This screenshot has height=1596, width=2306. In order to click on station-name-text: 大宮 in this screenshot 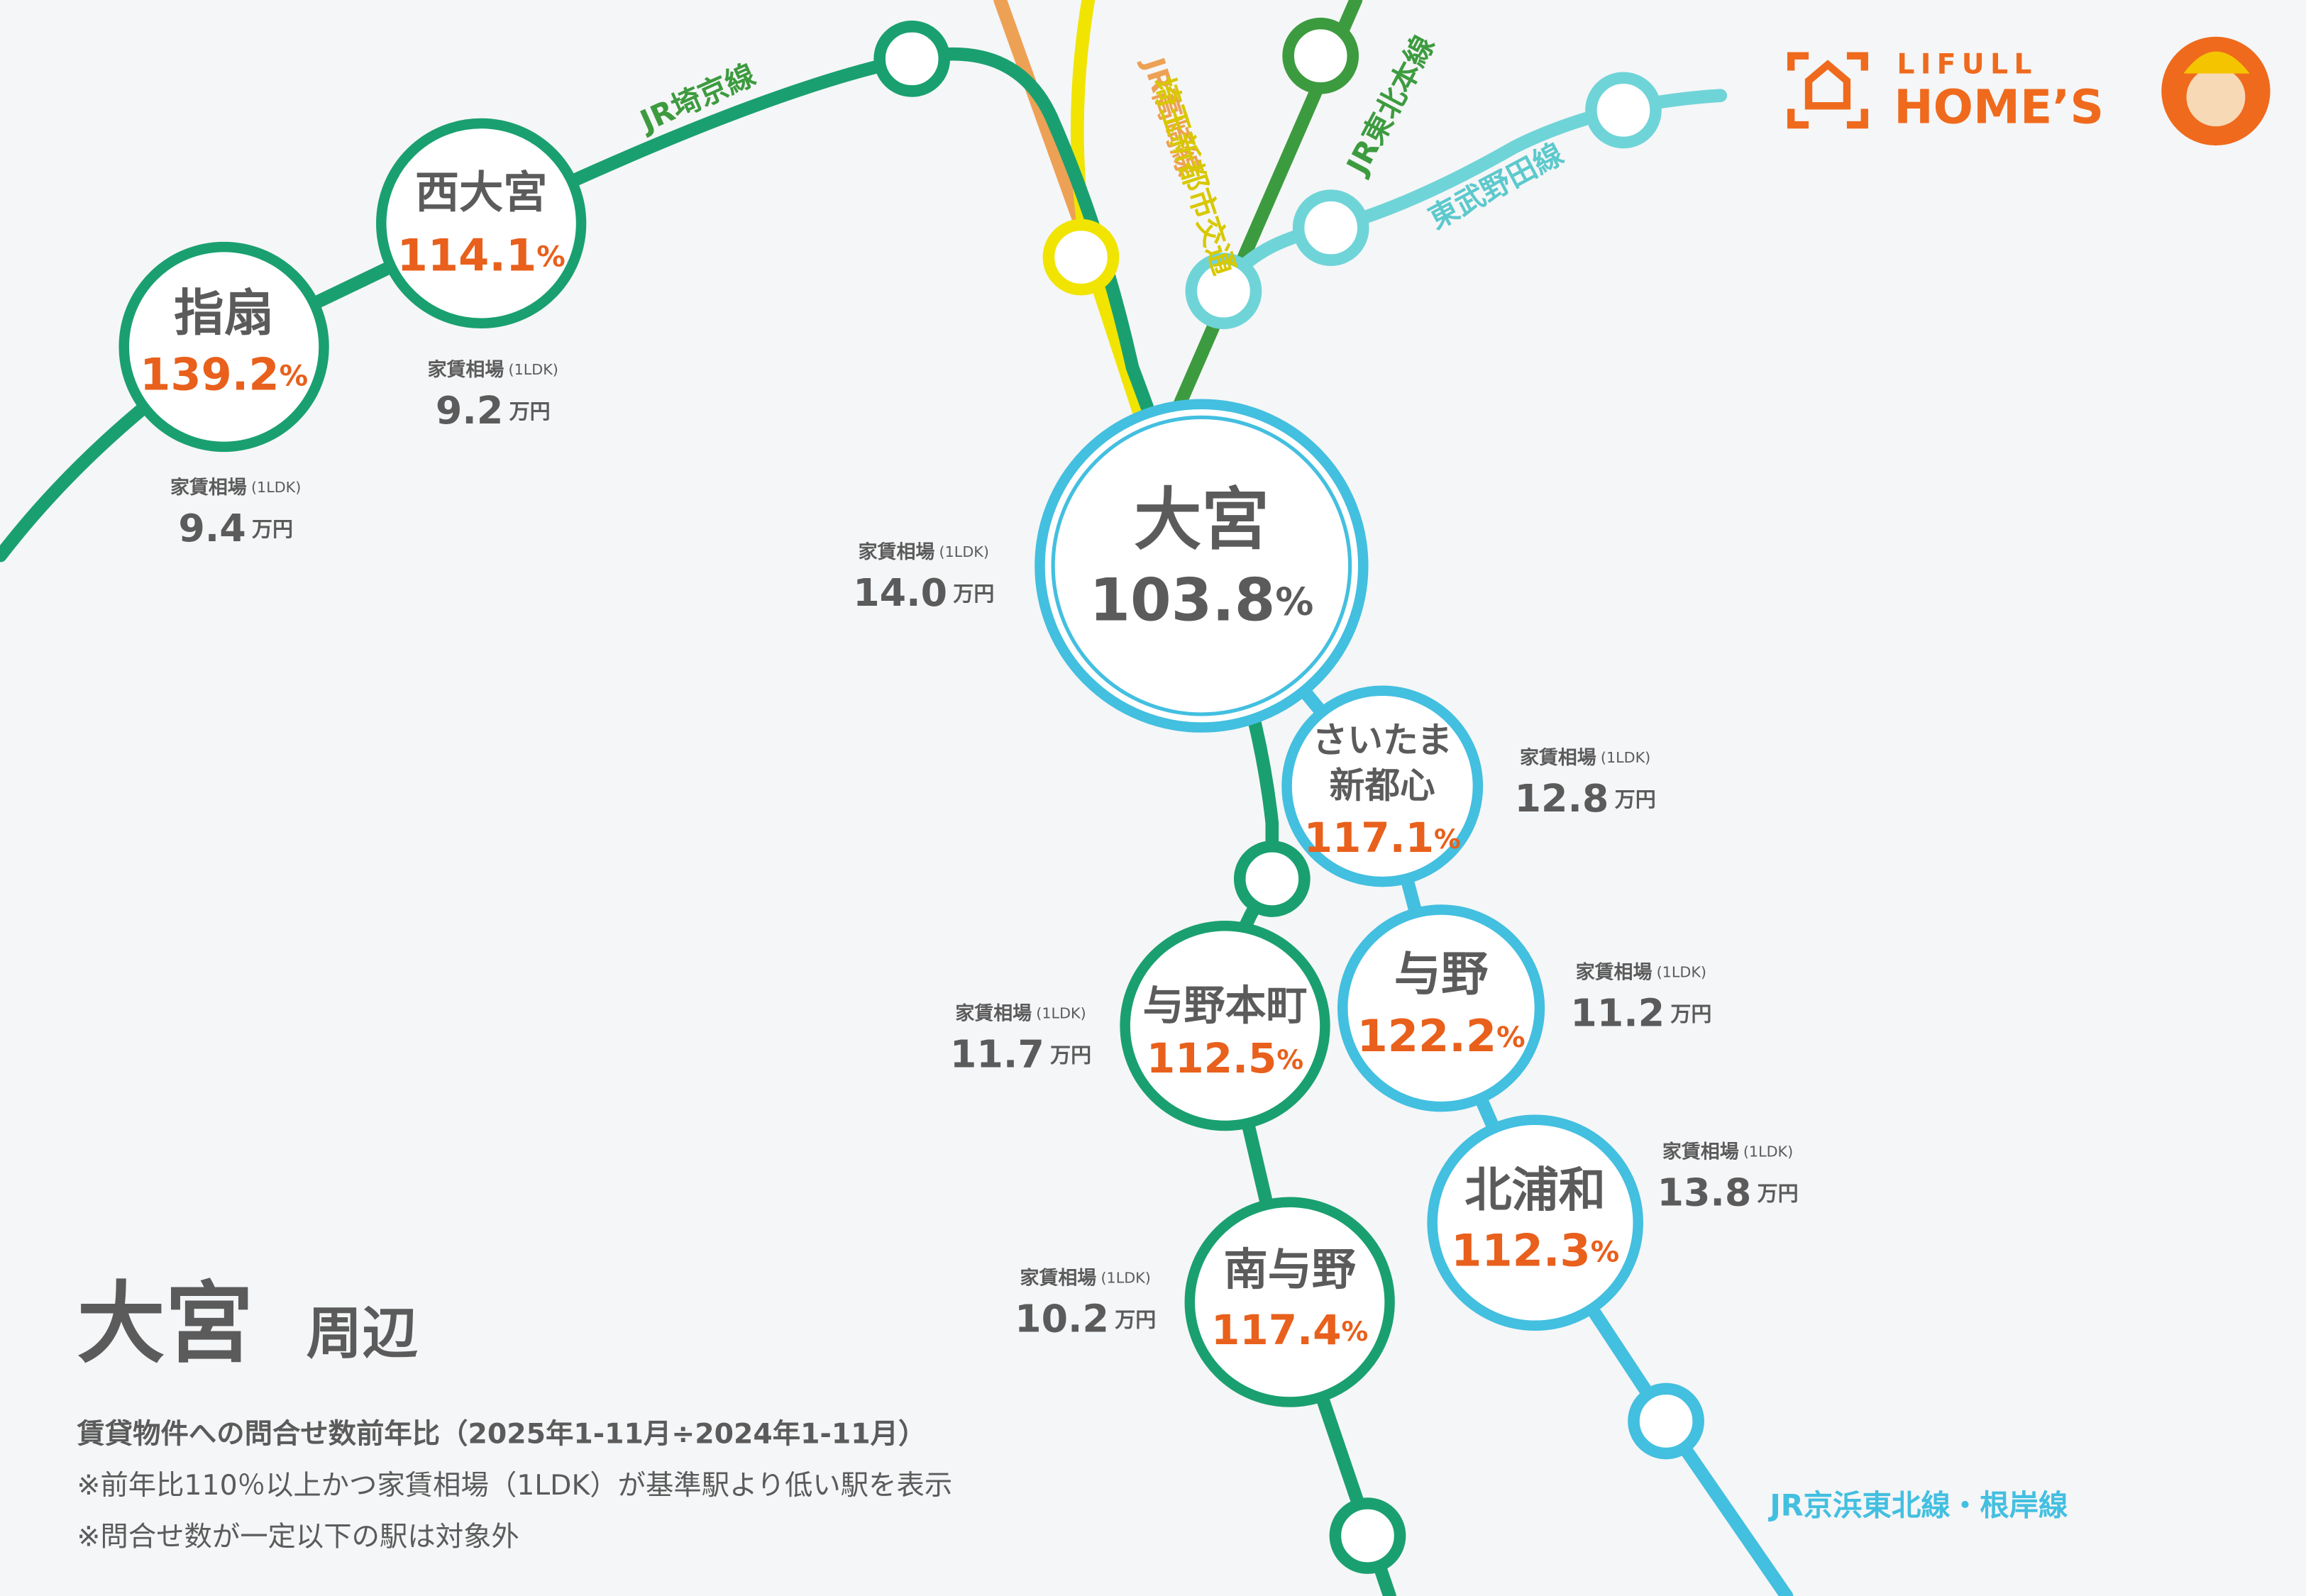, I will do `click(1201, 521)`.